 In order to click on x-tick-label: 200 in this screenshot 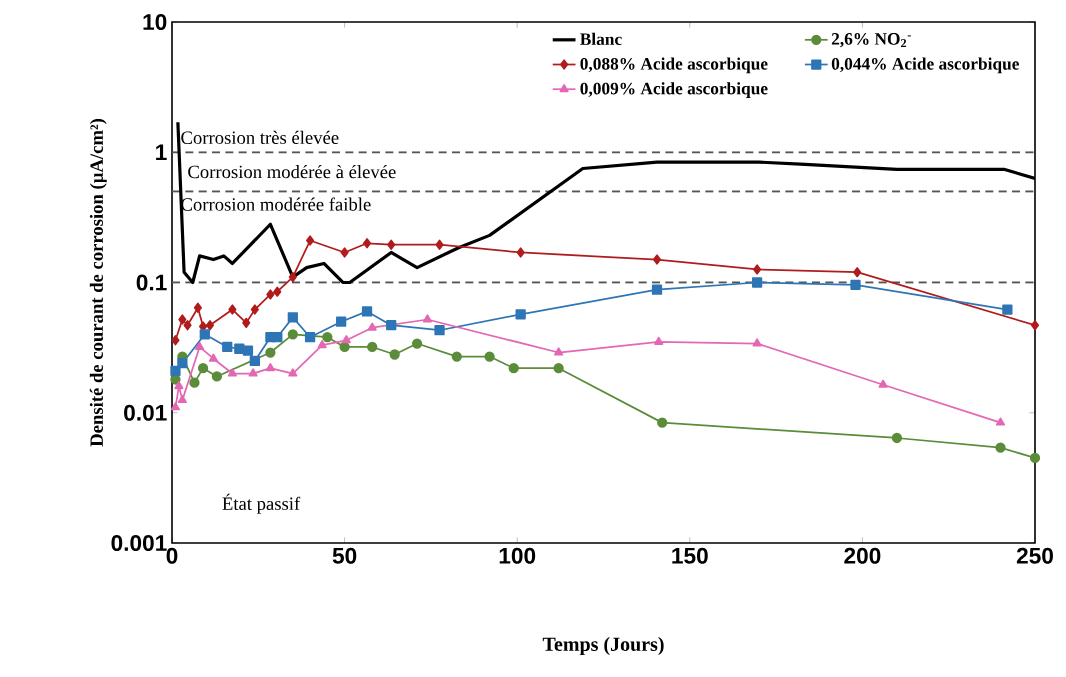, I will do `click(862, 555)`.